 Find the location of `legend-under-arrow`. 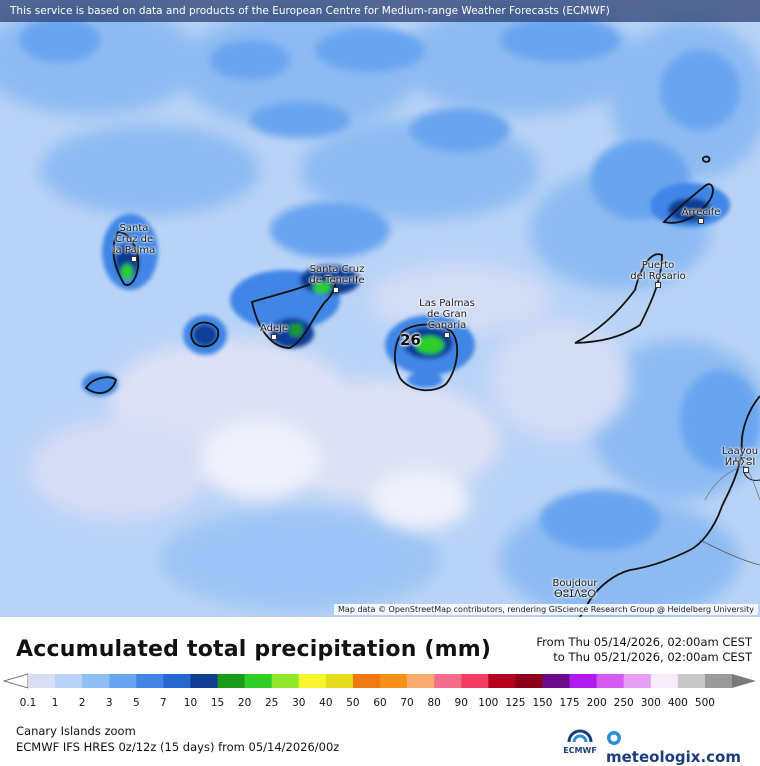

legend-under-arrow is located at coordinates (15, 681).